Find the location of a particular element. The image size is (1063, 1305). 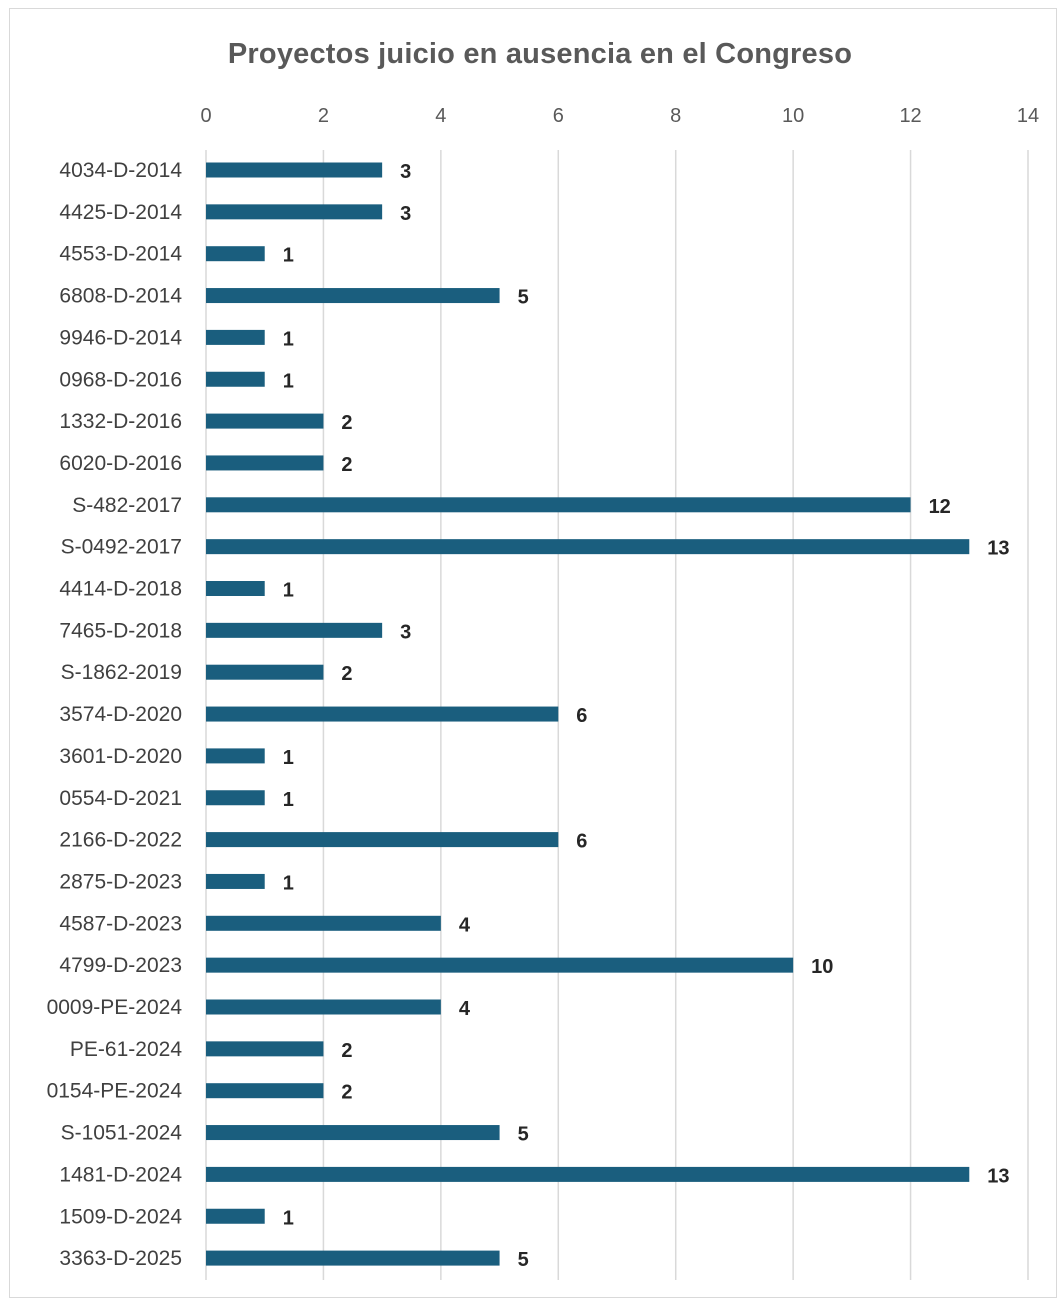

category-label: S-1051-2024 is located at coordinates (122, 1133).